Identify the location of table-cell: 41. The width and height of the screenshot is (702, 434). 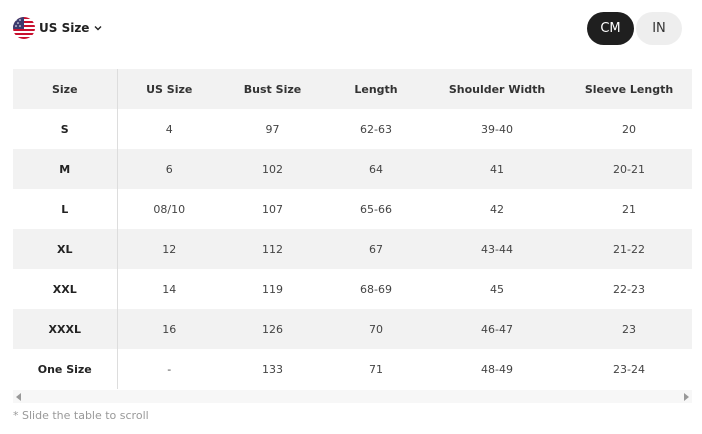
(497, 169).